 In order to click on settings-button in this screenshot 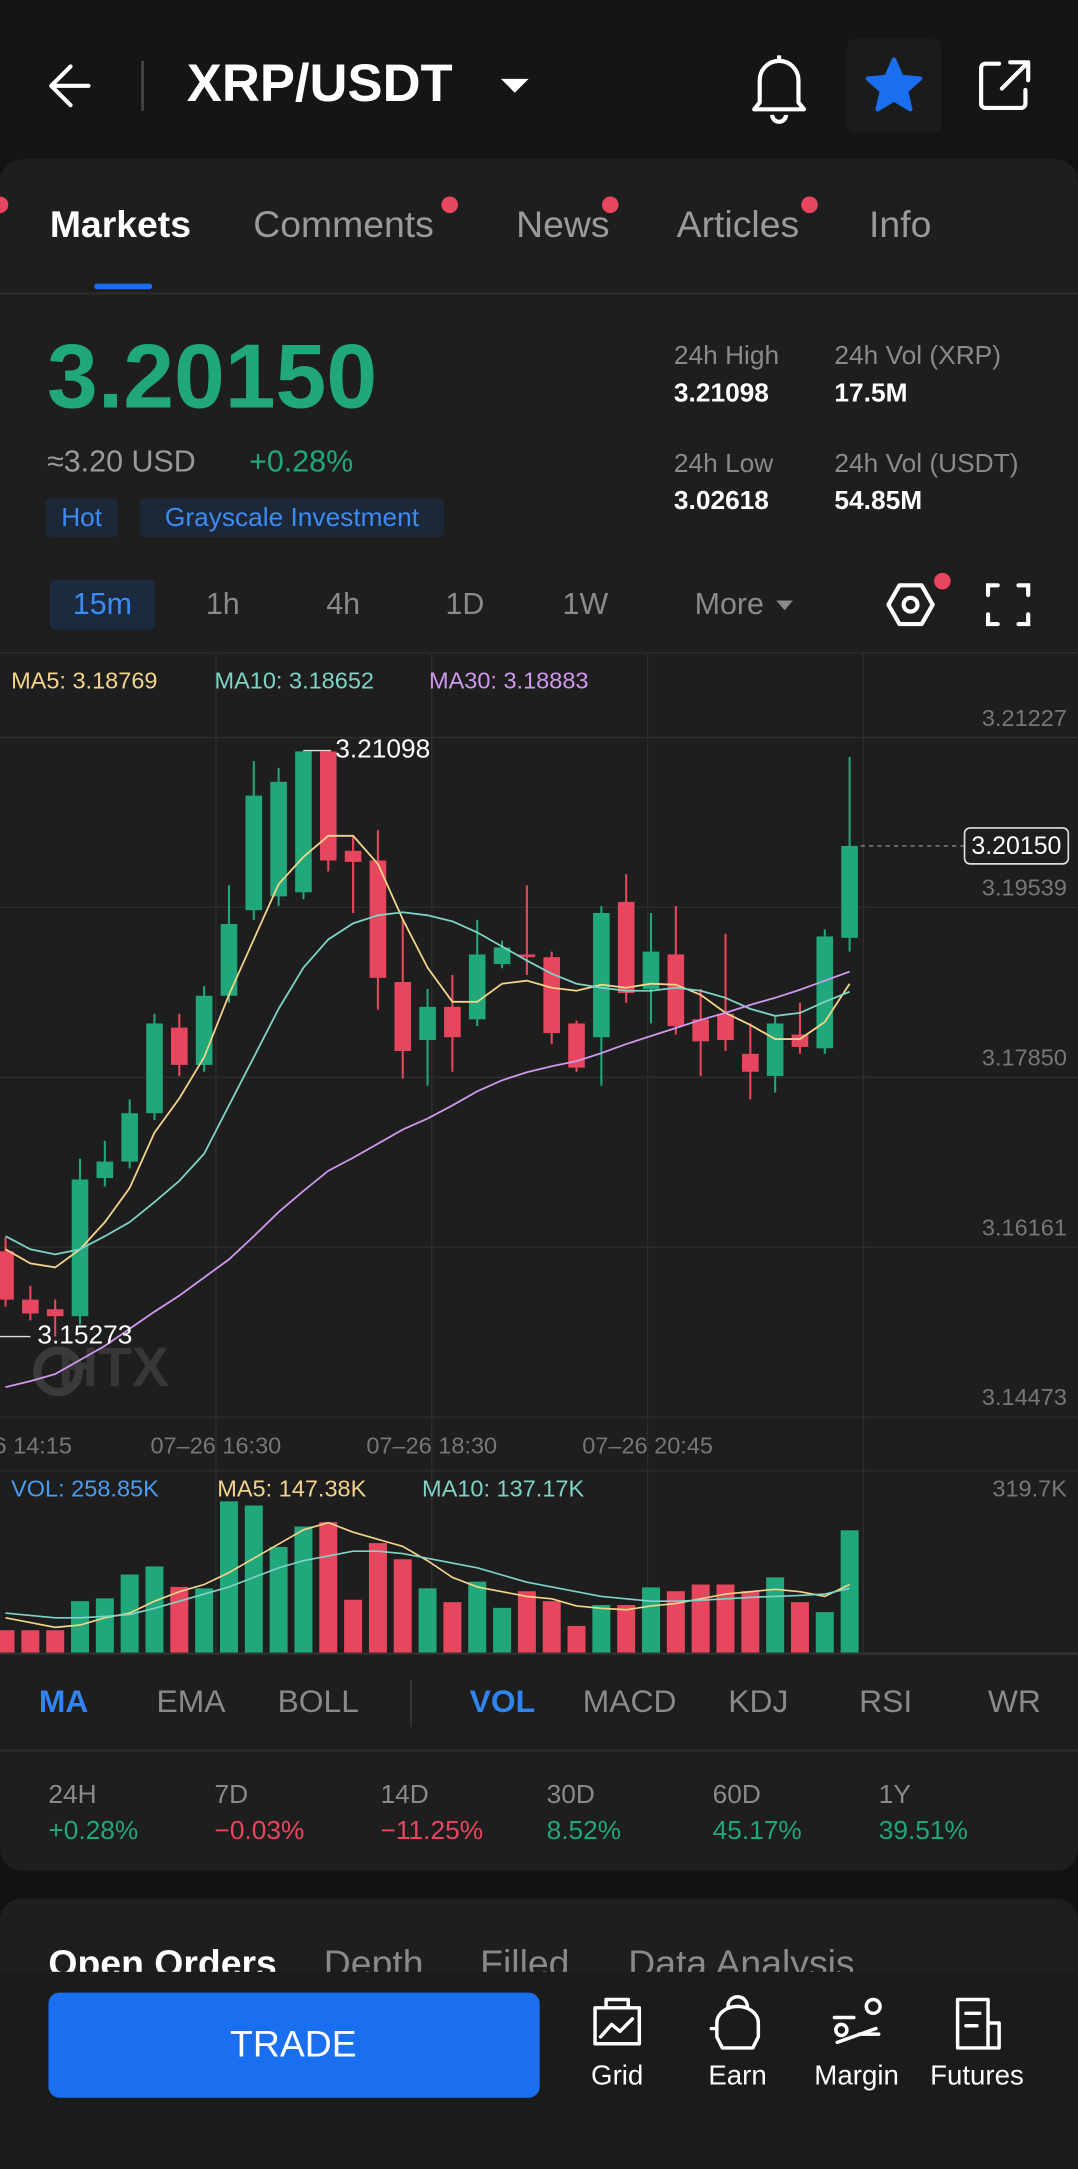, I will do `click(910, 605)`.